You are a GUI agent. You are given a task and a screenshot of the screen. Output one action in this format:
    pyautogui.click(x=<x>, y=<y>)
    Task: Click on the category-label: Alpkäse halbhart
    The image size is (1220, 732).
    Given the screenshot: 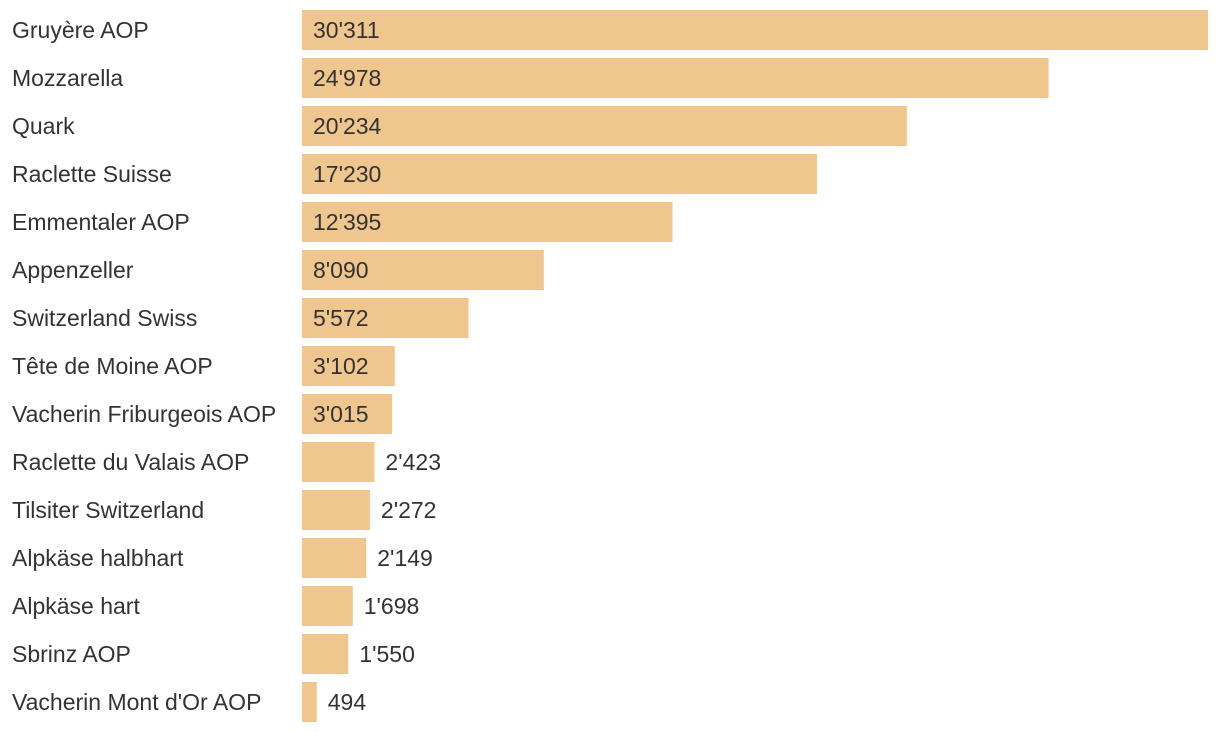 What is the action you would take?
    pyautogui.click(x=98, y=558)
    